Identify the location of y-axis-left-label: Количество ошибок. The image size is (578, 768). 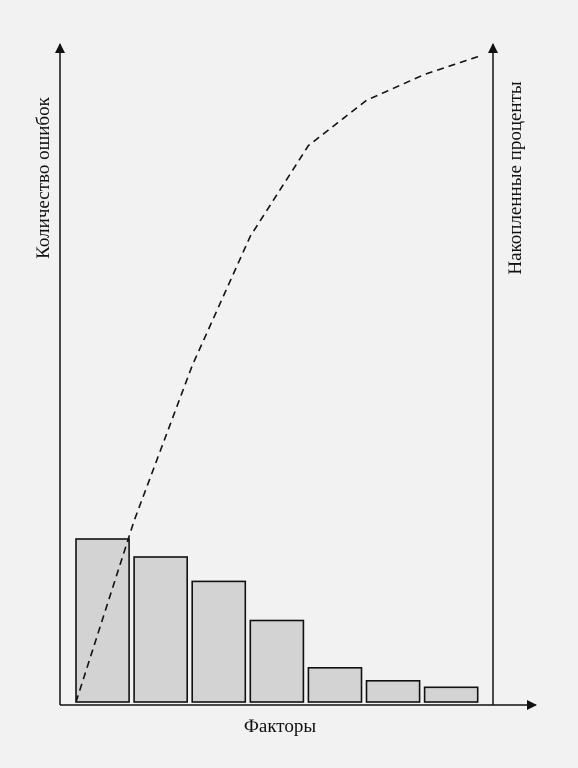
(43, 177).